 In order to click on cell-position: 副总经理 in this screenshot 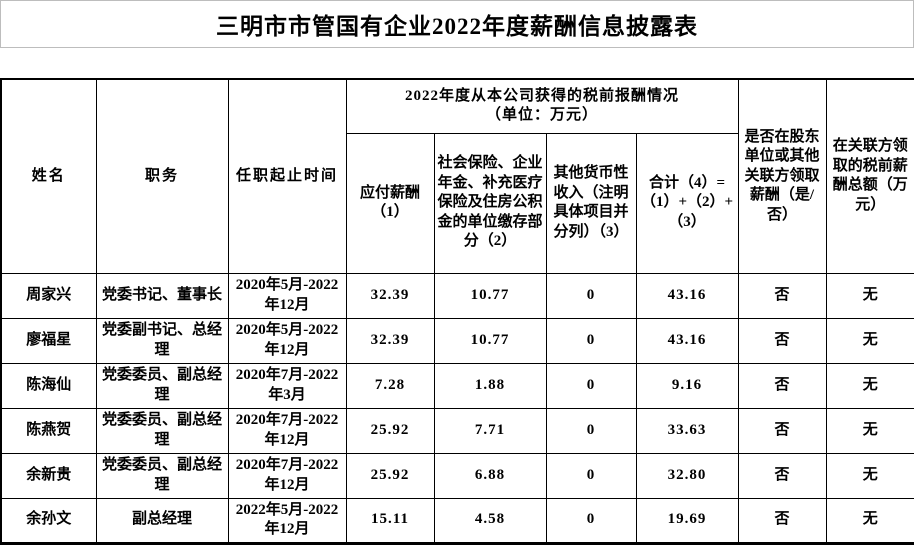, I will do `click(162, 520)`.